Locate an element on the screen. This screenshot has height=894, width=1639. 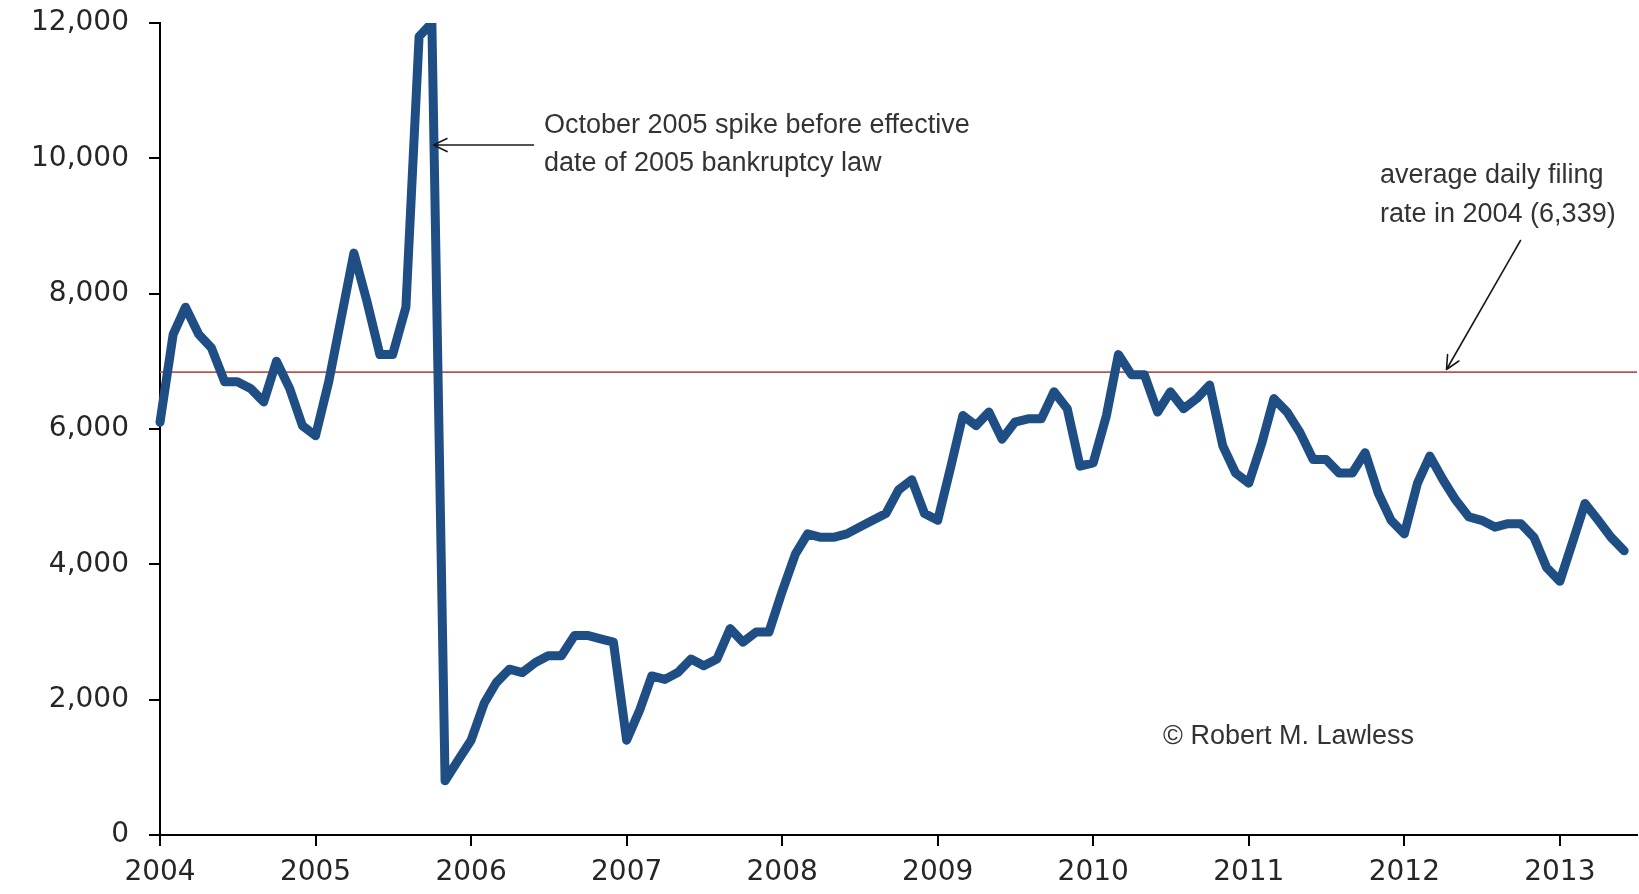
annotation: average daily filing rate in 2004 (6,339) is located at coordinates (1498, 193).